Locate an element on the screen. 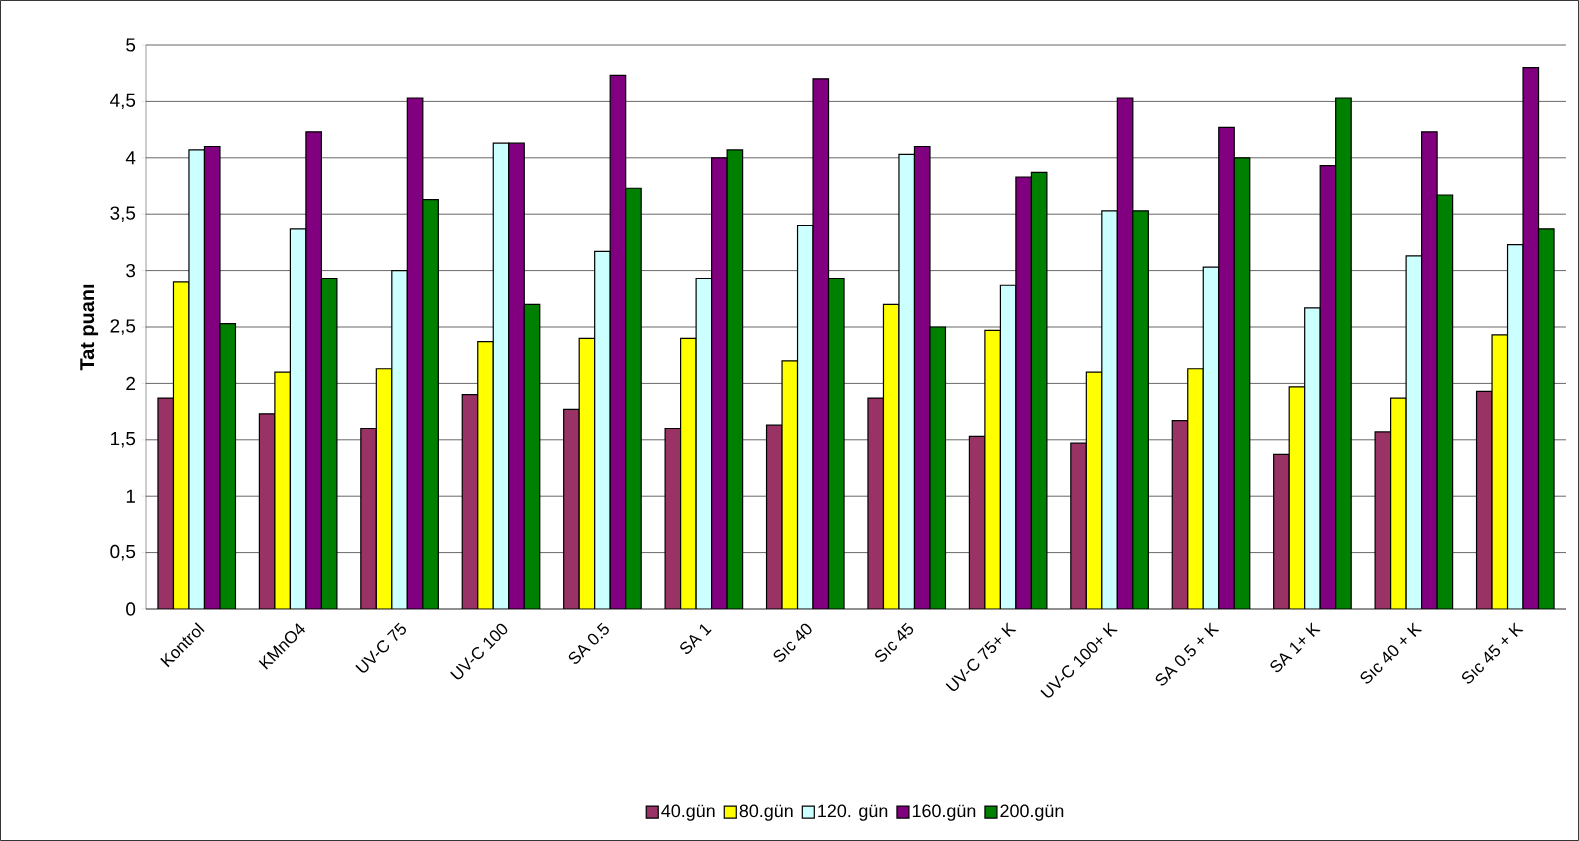 Image resolution: width=1579 pixels, height=841 pixels. legend-label: 40.gün is located at coordinates (688, 812).